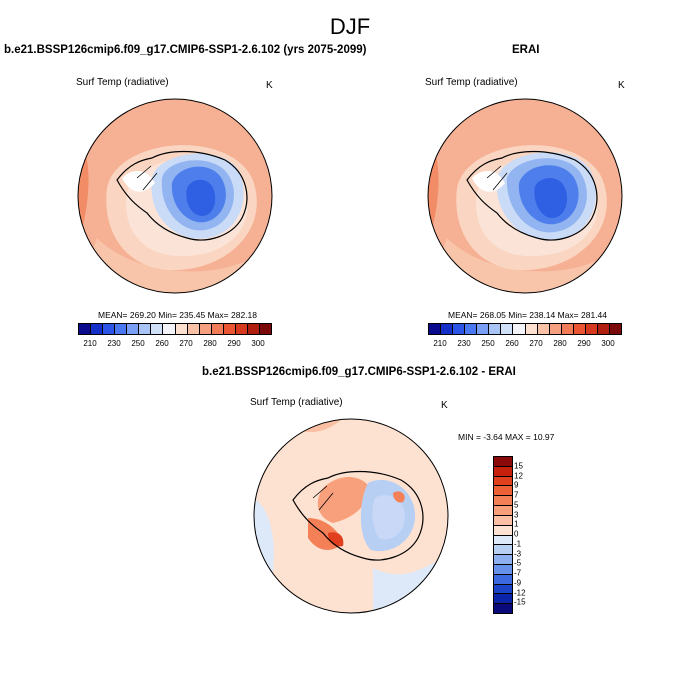  What do you see at coordinates (351, 516) in the screenshot?
I see `diff-polar-map` at bounding box center [351, 516].